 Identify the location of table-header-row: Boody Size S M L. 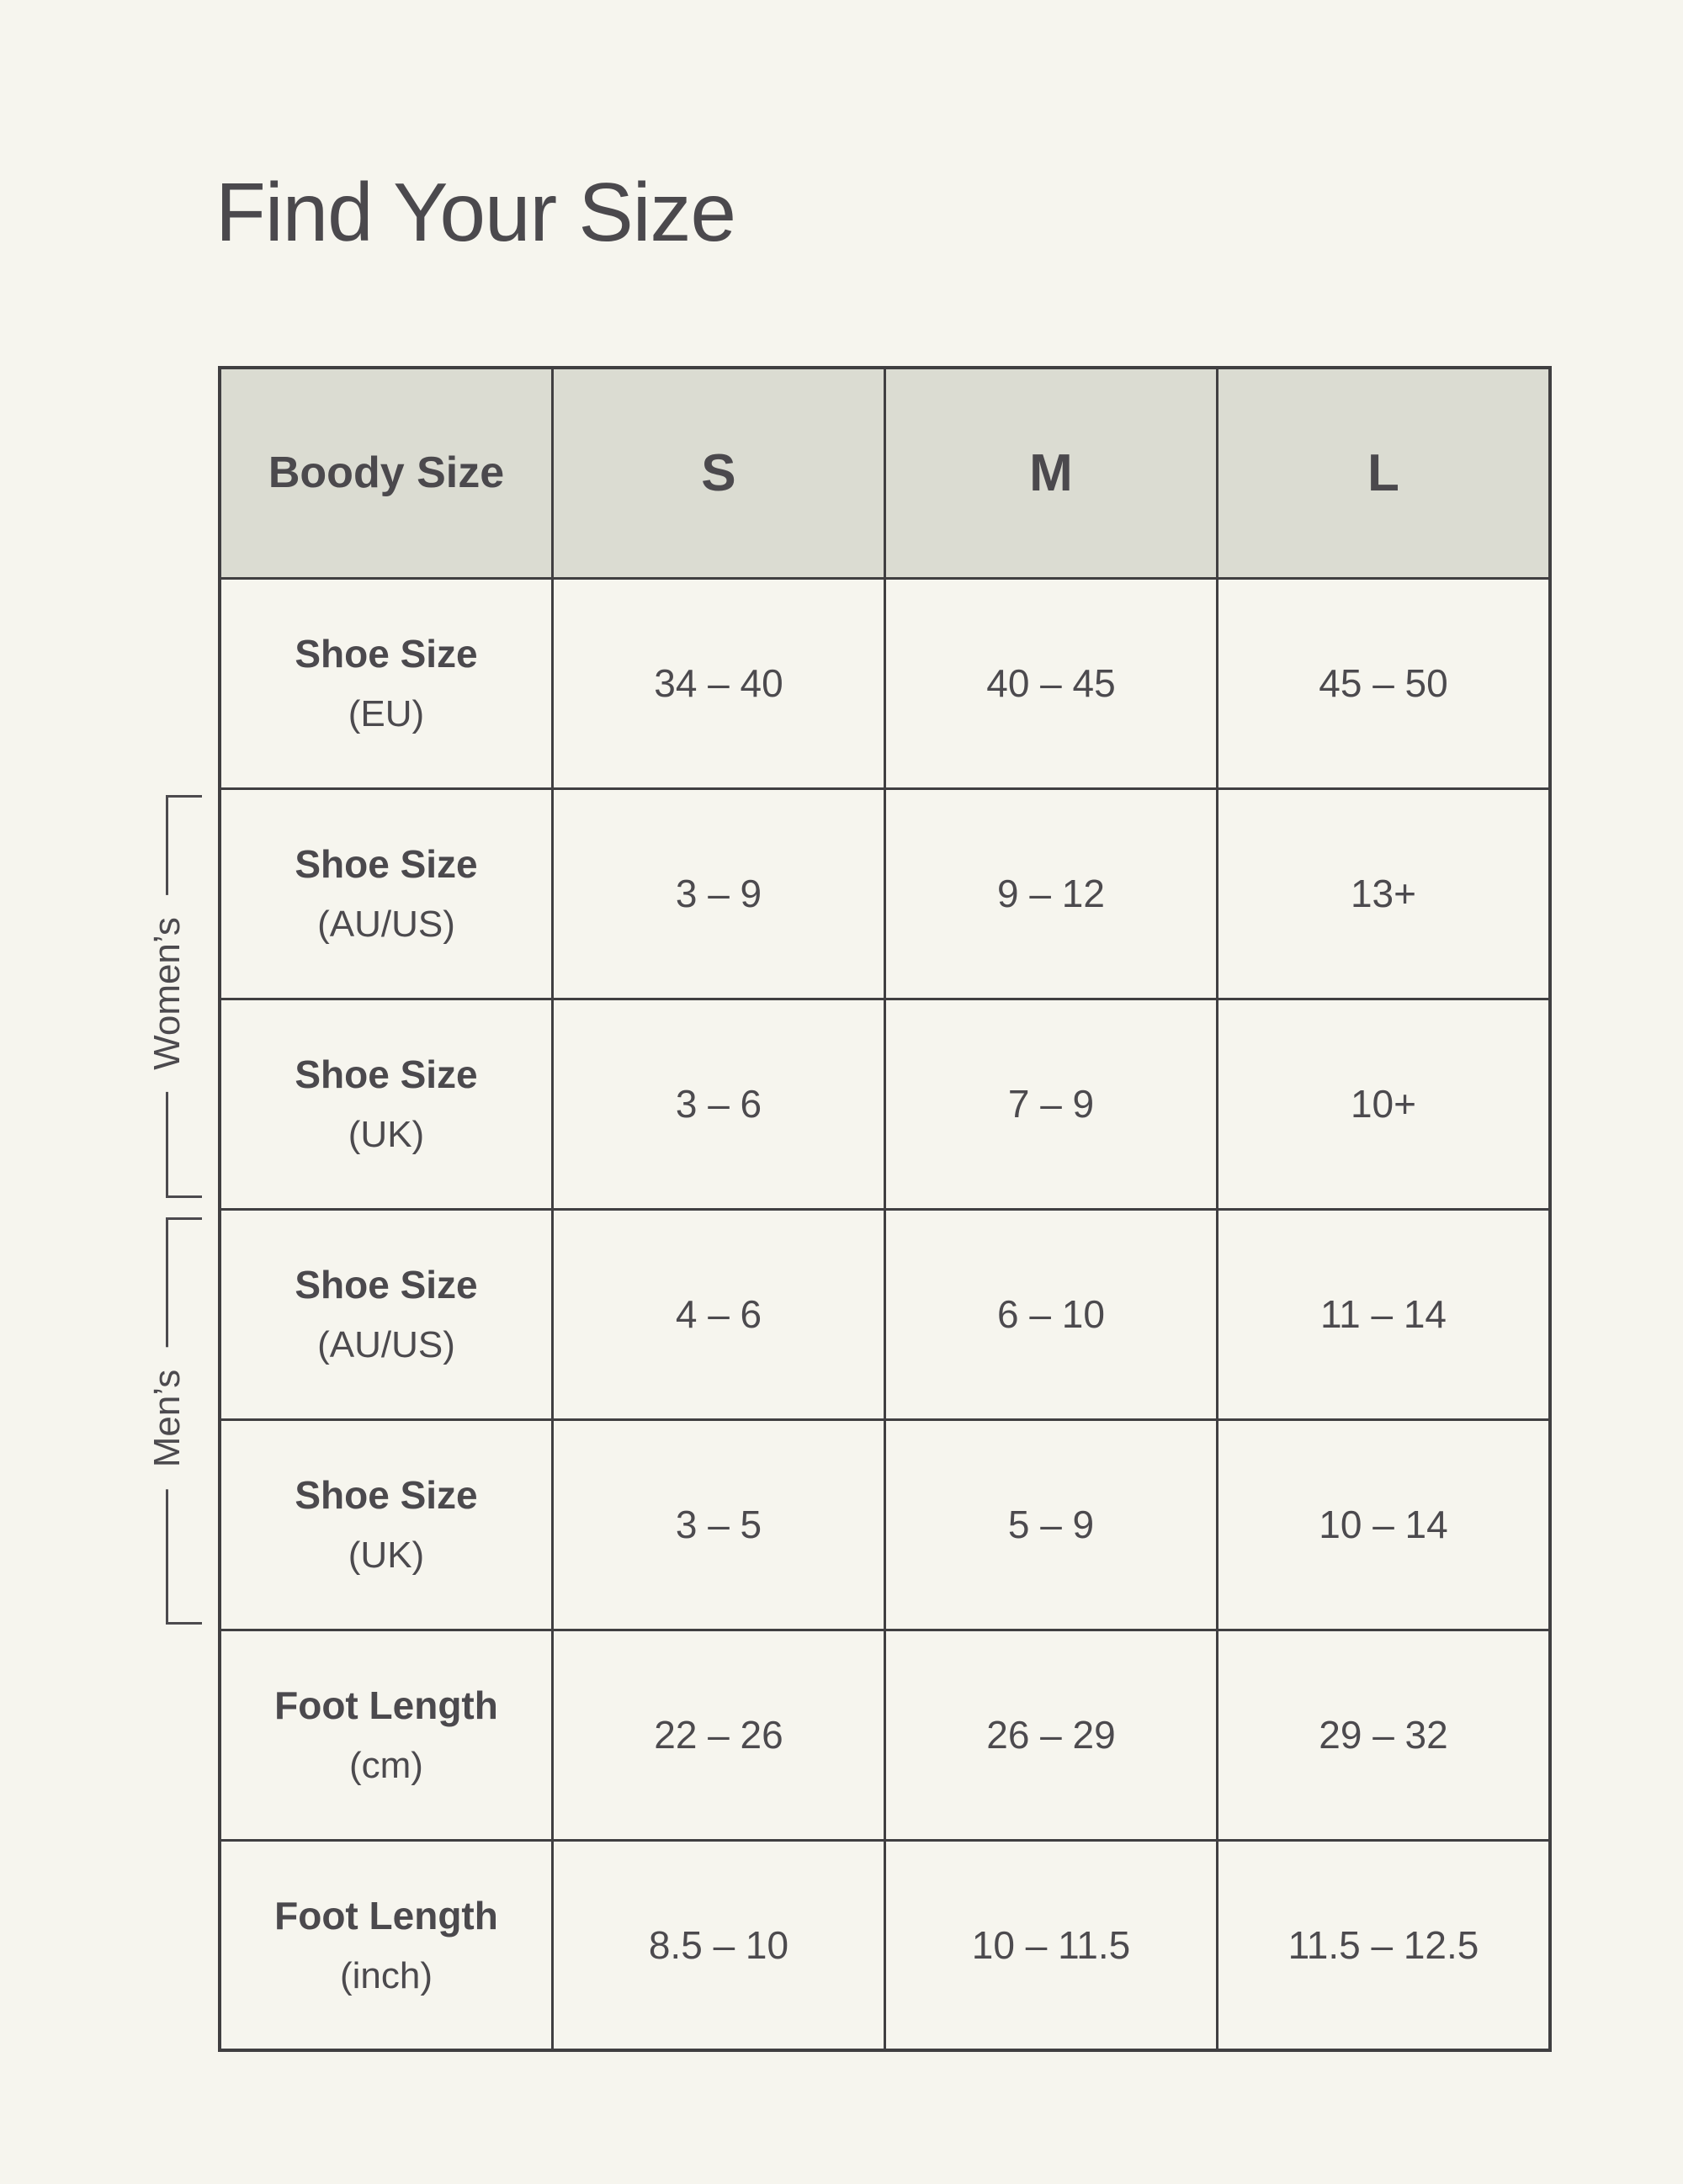
(885, 473).